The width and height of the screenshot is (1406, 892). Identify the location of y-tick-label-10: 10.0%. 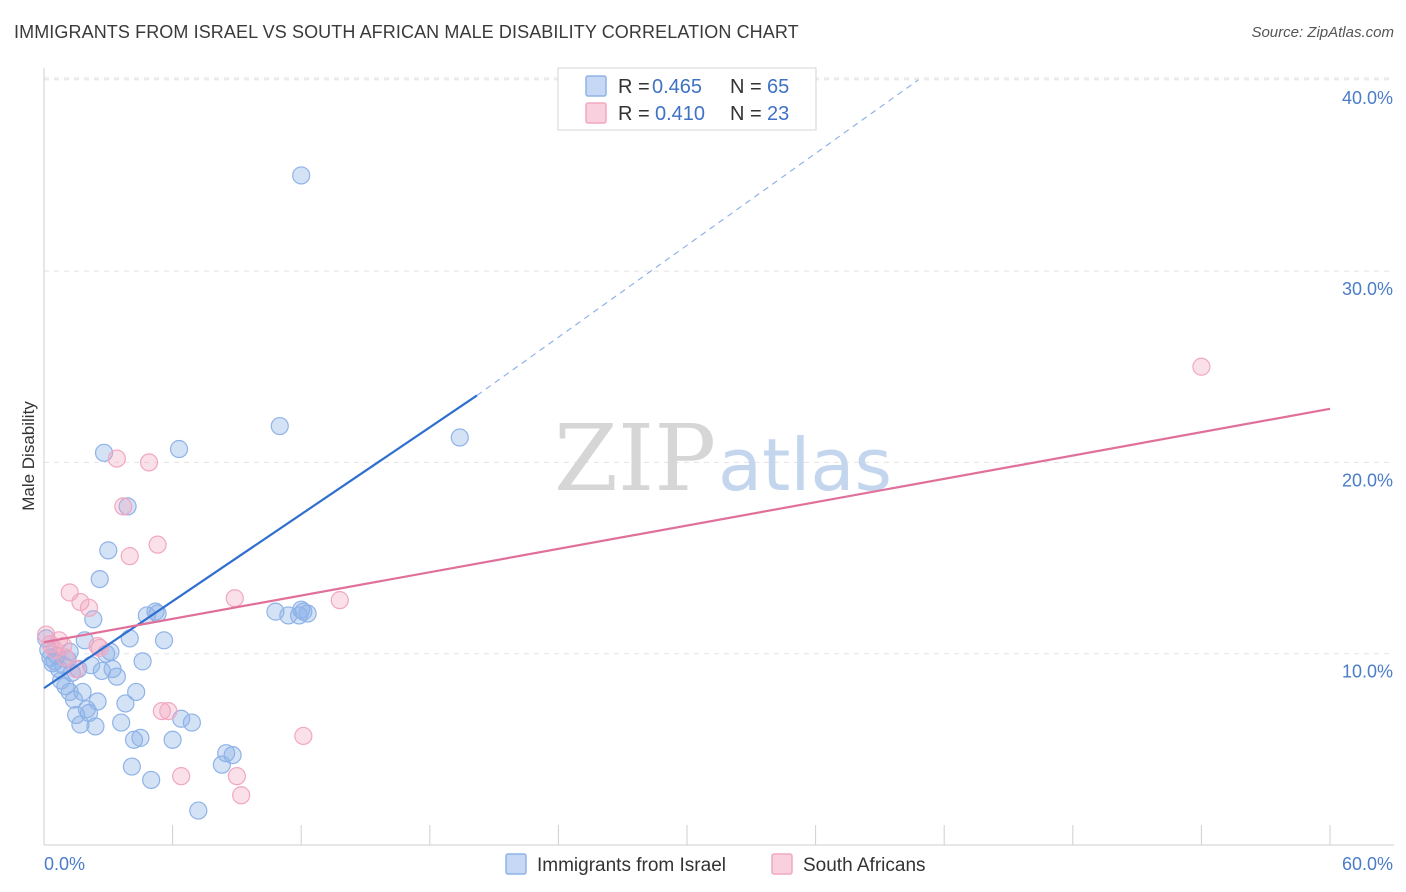
(1367, 672).